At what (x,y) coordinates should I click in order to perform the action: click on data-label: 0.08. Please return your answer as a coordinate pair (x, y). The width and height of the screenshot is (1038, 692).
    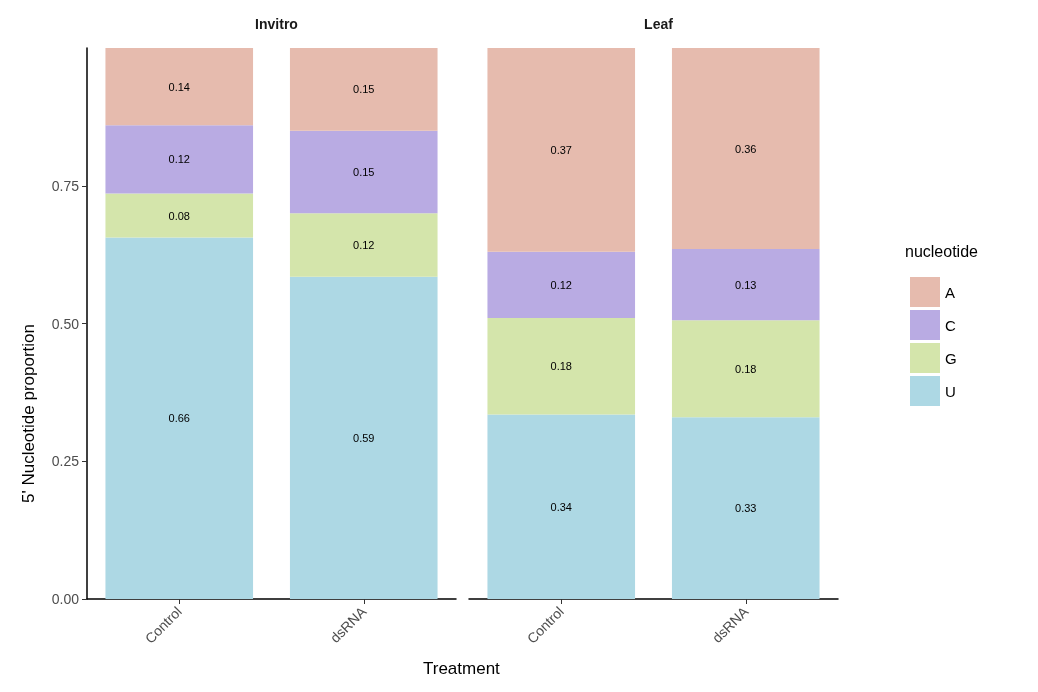
    Looking at the image, I should click on (179, 215).